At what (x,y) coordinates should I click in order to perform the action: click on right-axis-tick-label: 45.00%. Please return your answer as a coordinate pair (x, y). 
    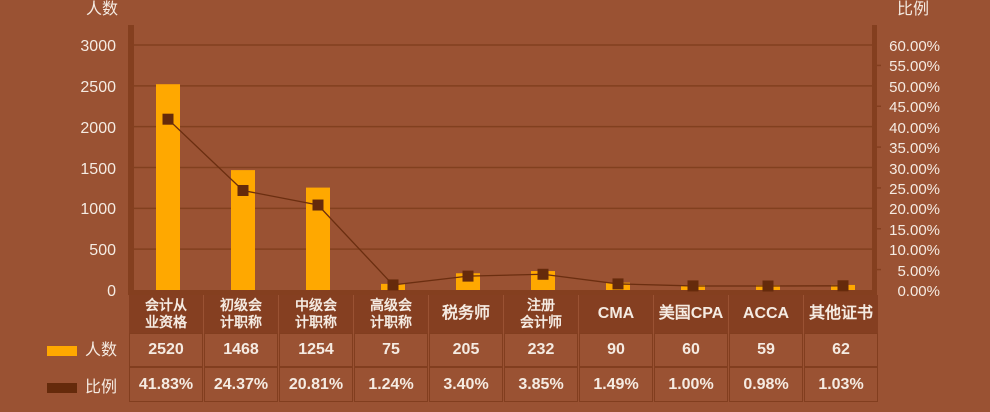
    Looking at the image, I should click on (914, 108).